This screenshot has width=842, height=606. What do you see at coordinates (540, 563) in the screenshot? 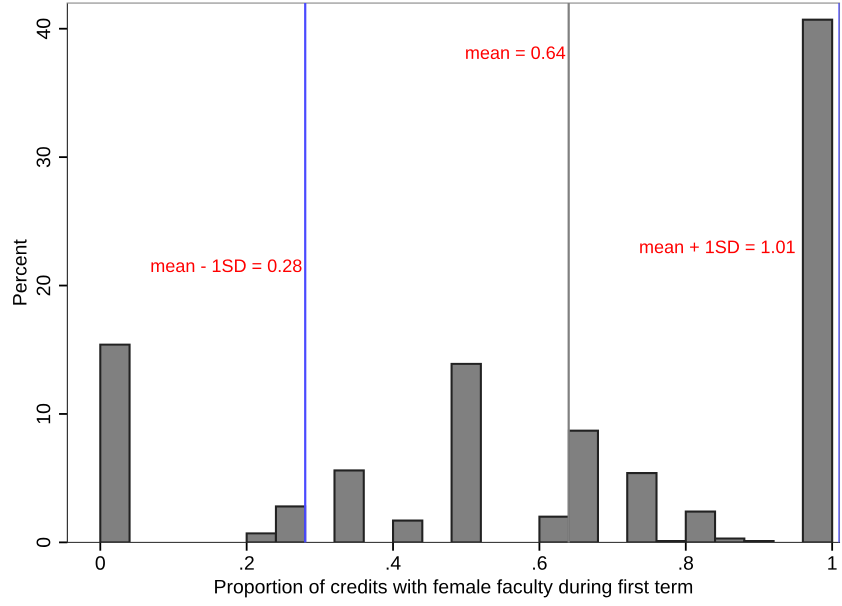
I see `x-tick-label: .6` at bounding box center [540, 563].